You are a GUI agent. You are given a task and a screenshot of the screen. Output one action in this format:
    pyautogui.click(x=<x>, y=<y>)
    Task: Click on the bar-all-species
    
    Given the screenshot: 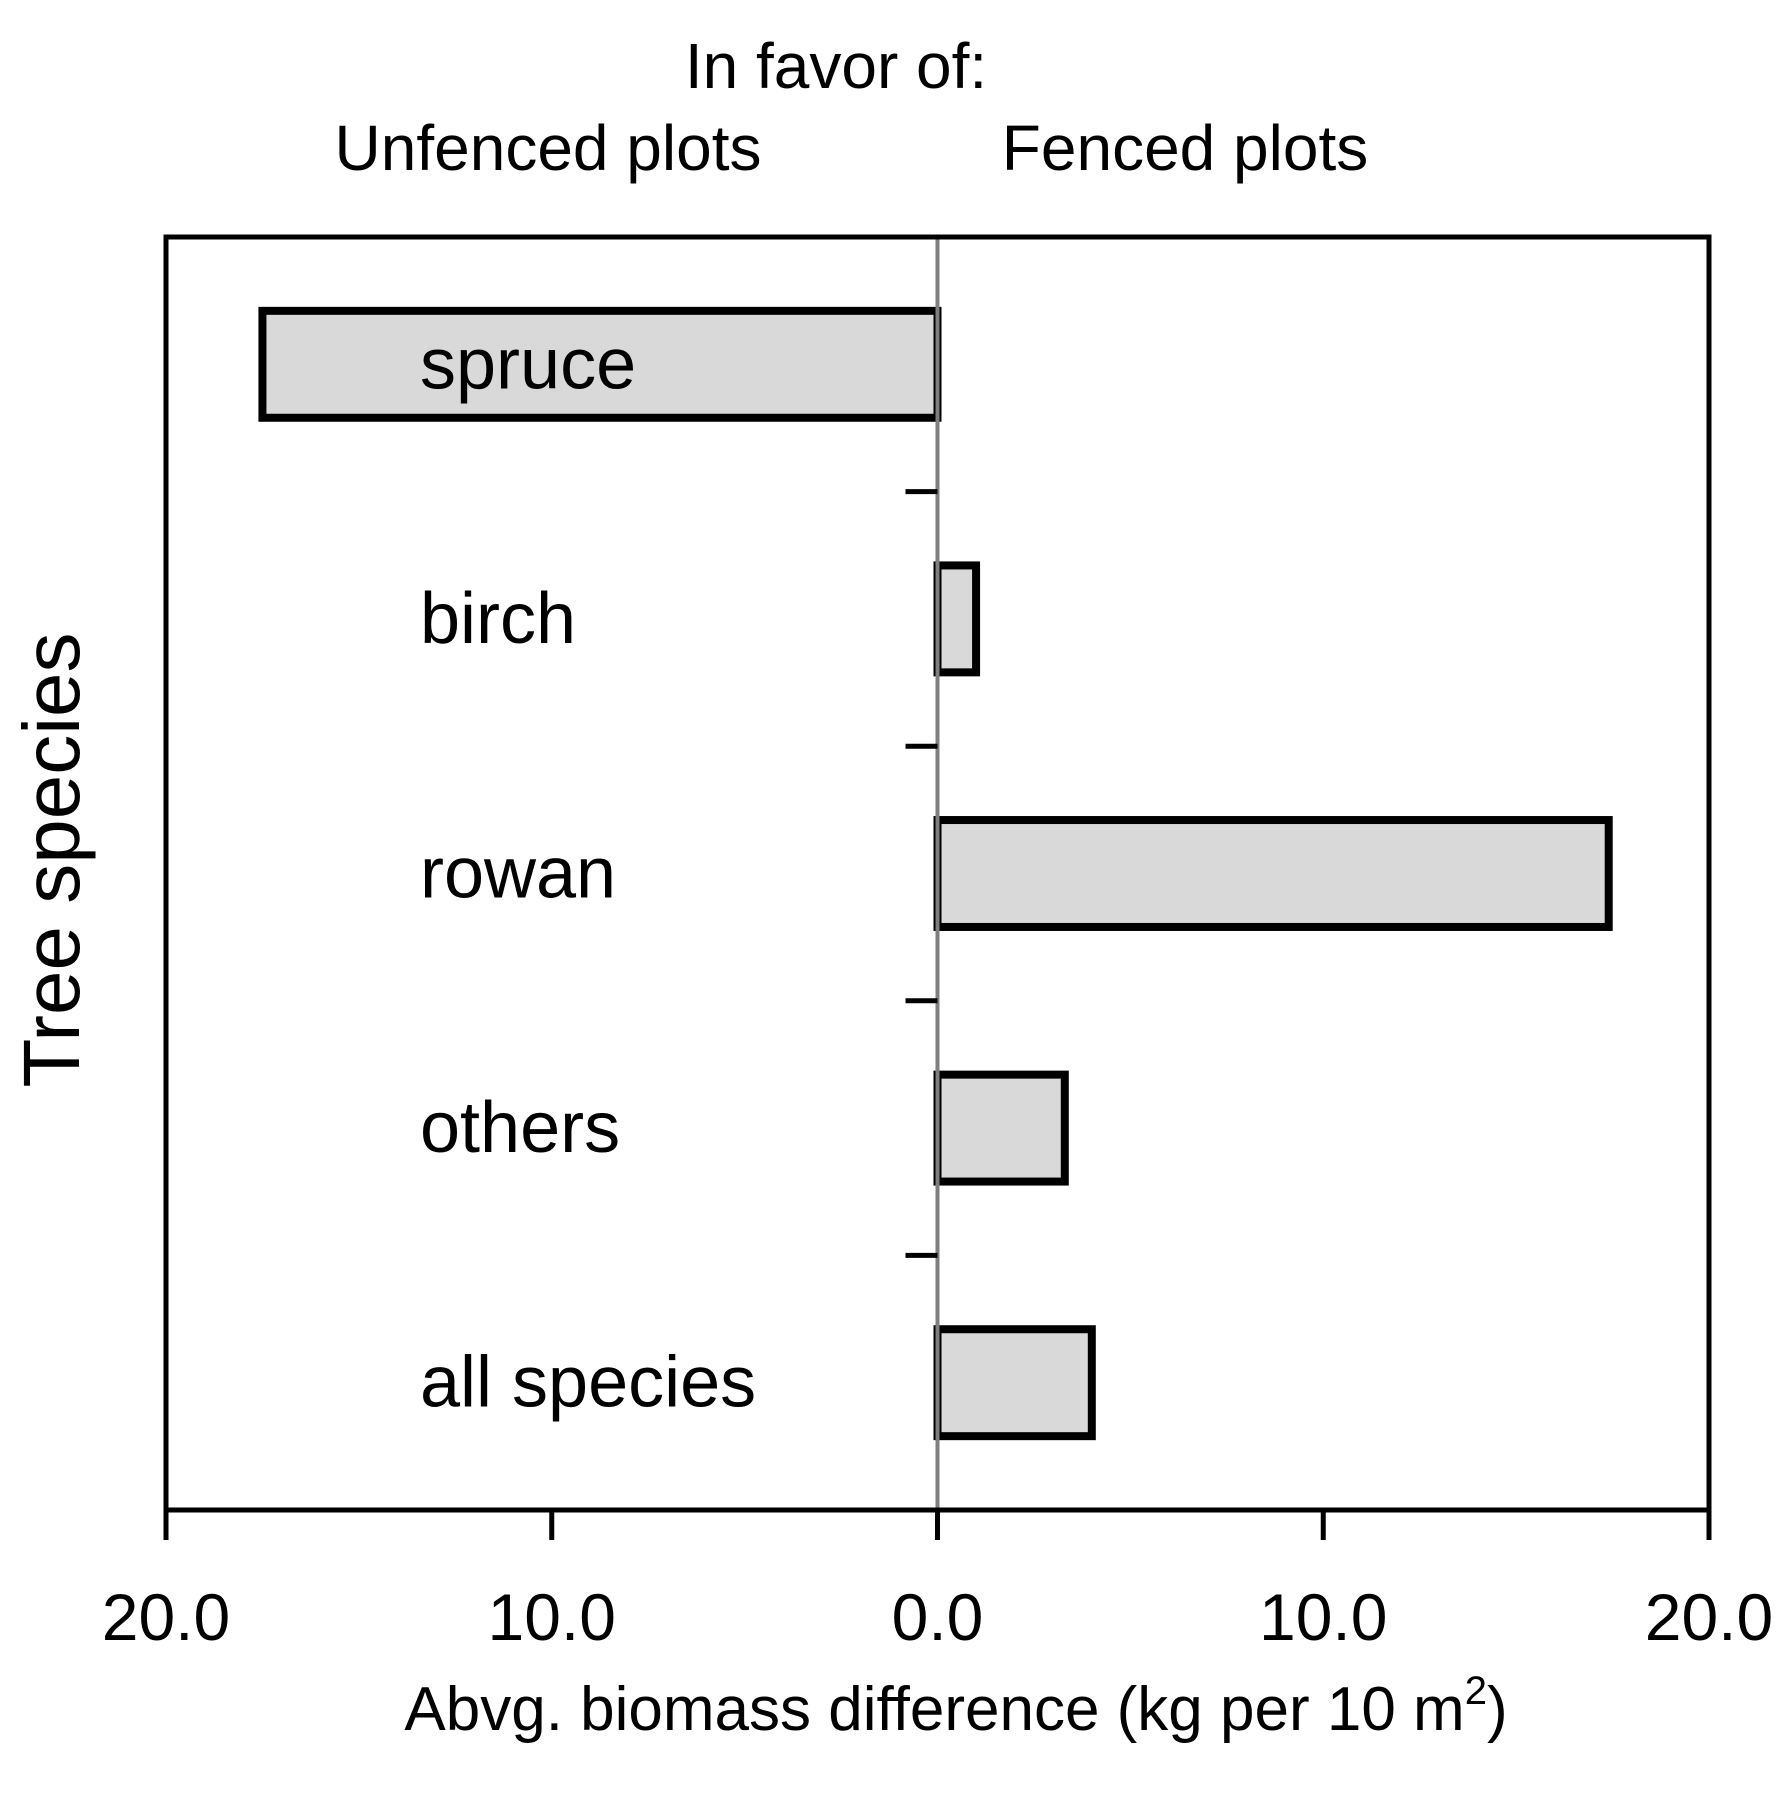 What is the action you would take?
    pyautogui.click(x=1014, y=1383)
    